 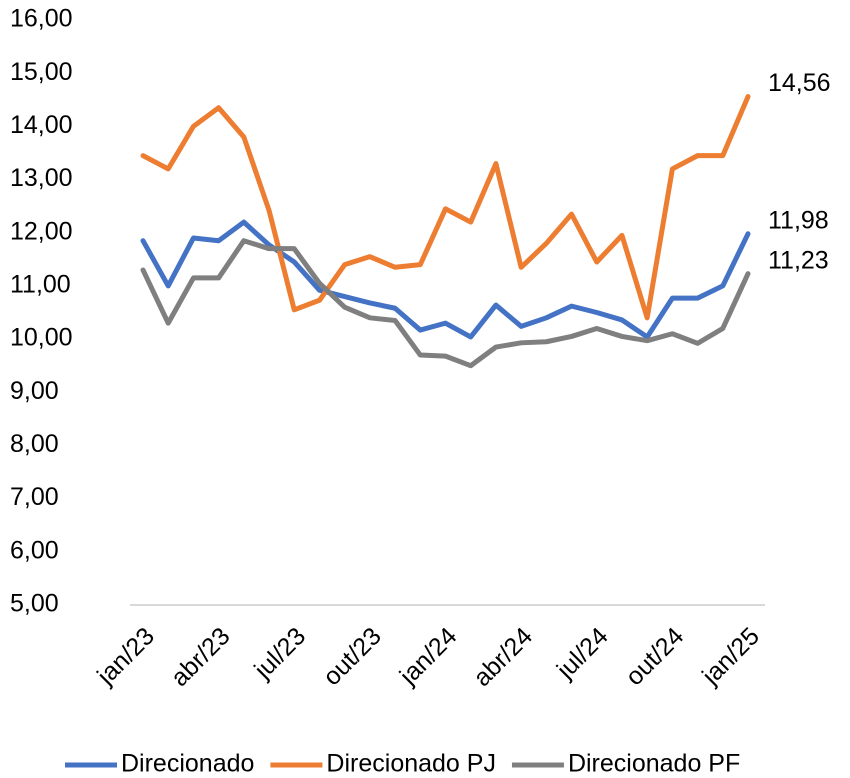 I want to click on x-tick-label: out/23, so click(x=352, y=656).